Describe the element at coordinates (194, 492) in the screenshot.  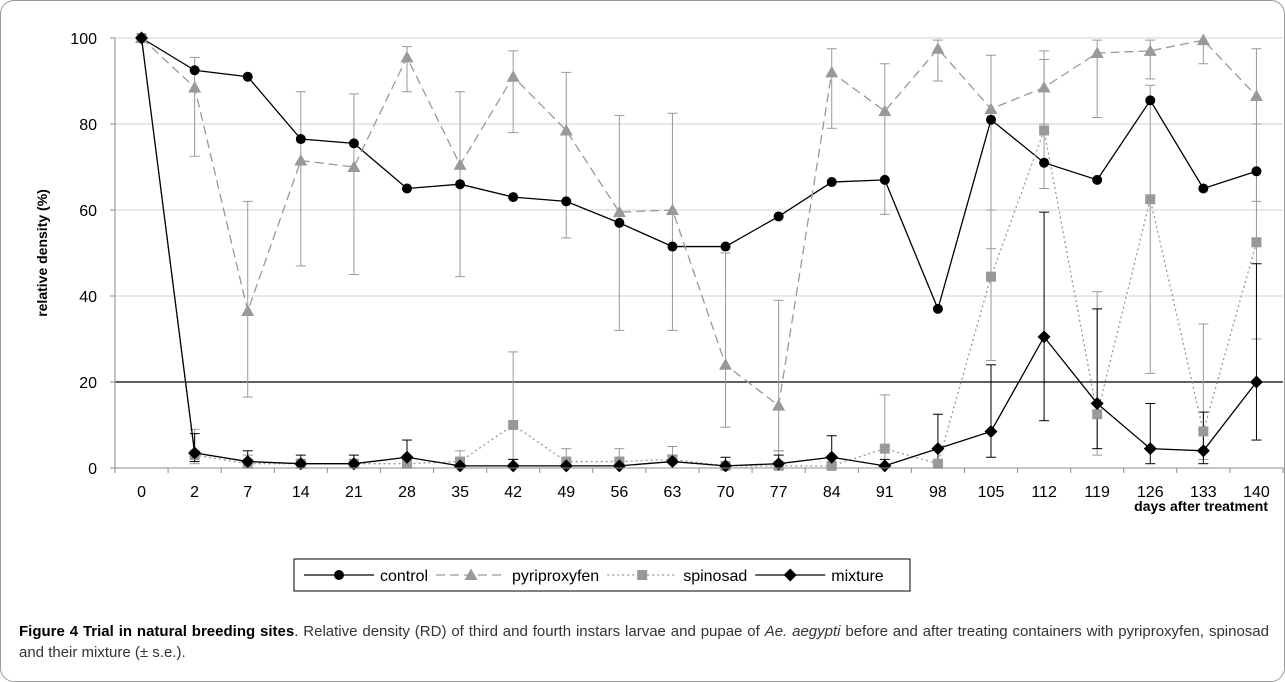
I see `x-tick-label: 2` at that location.